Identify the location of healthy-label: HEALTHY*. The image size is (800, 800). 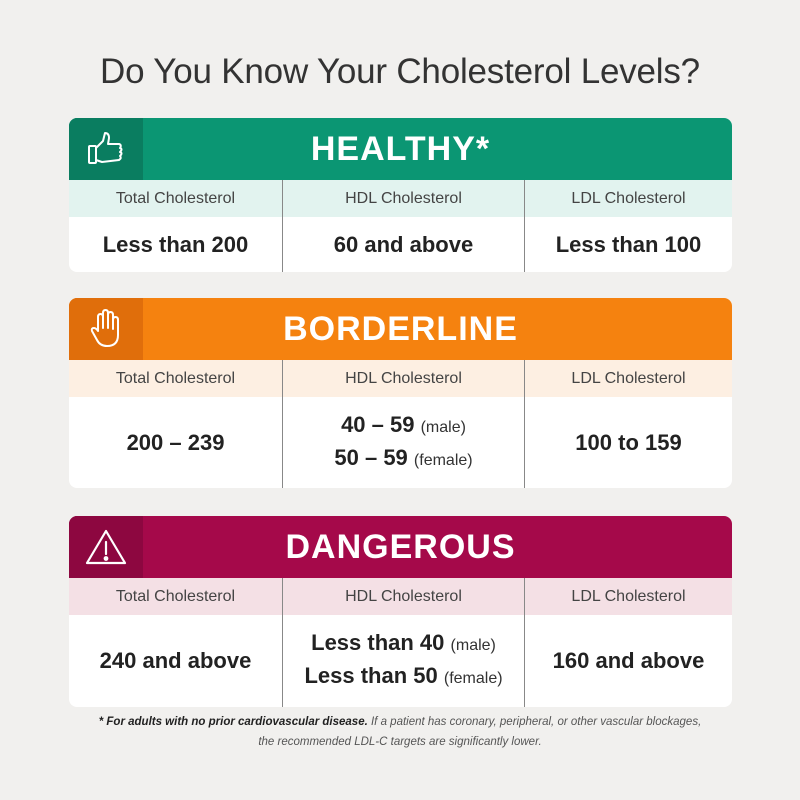
(400, 148).